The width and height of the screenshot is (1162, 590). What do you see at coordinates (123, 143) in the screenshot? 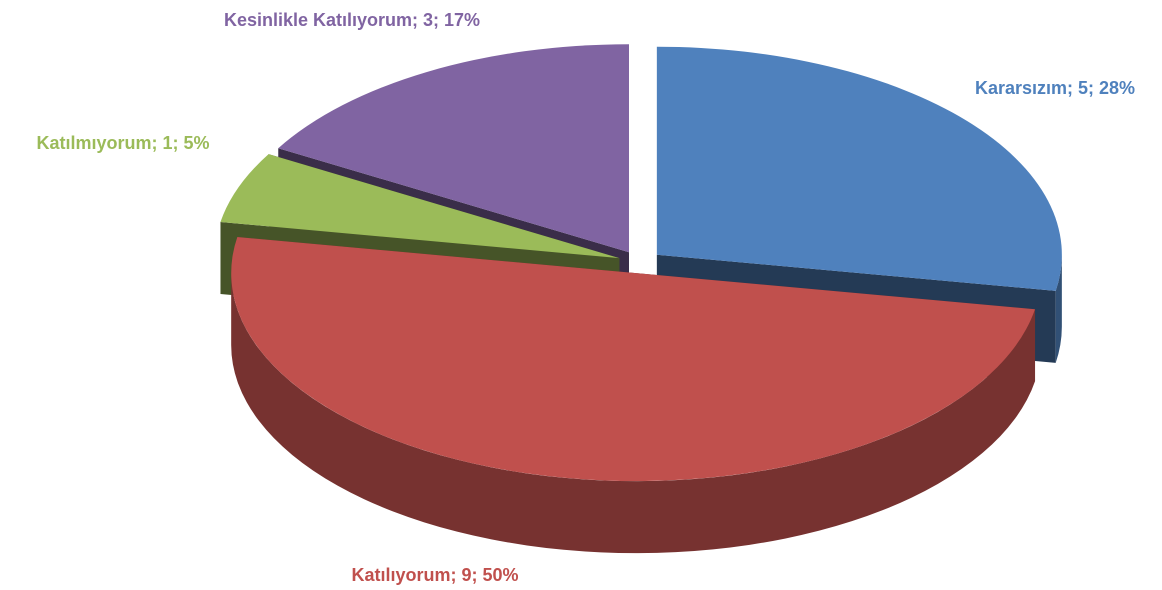
I see `data-label: Katılmıyorum; 1; 5%` at bounding box center [123, 143].